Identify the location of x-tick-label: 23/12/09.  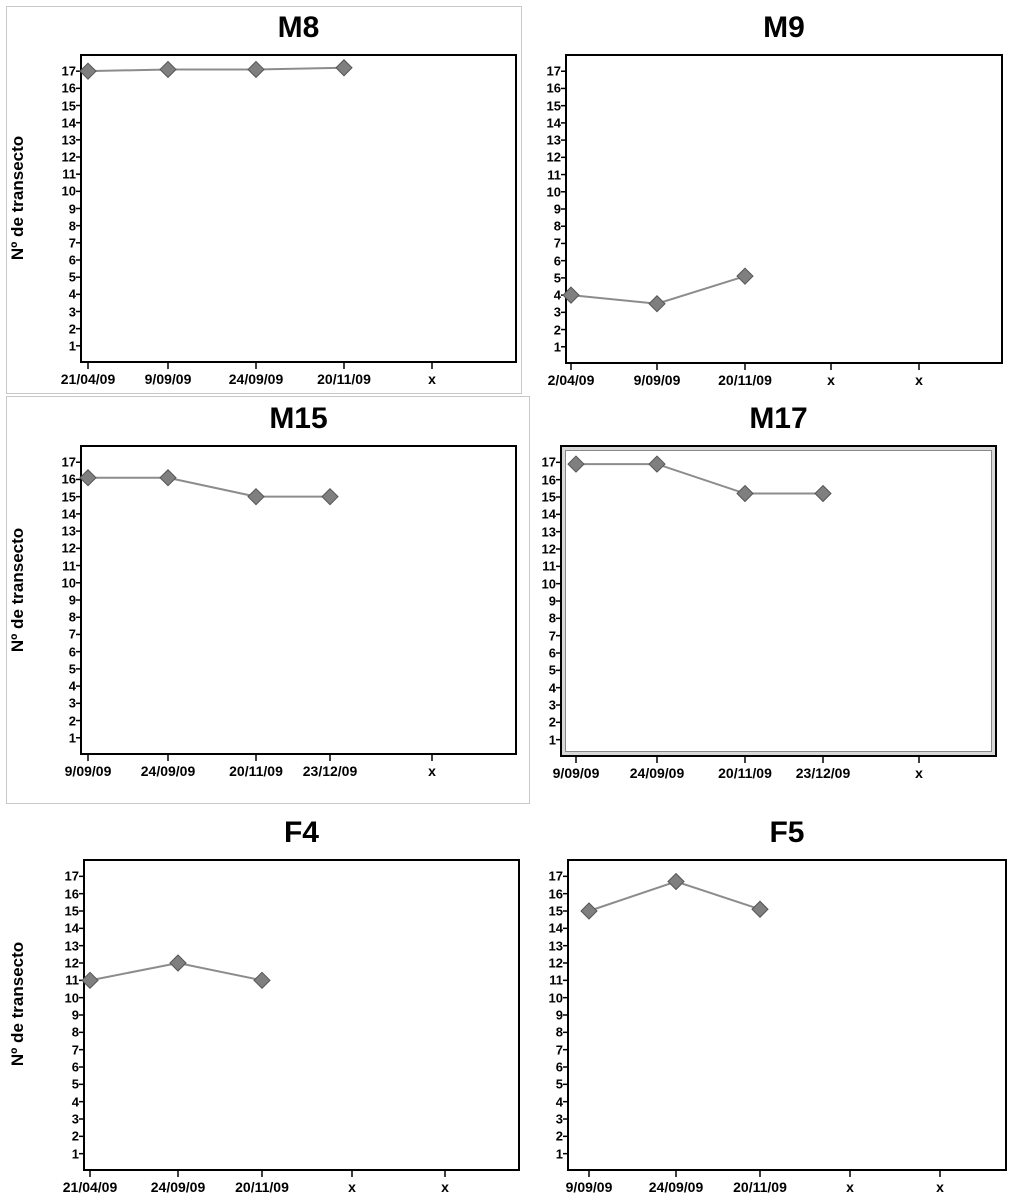
(330, 771).